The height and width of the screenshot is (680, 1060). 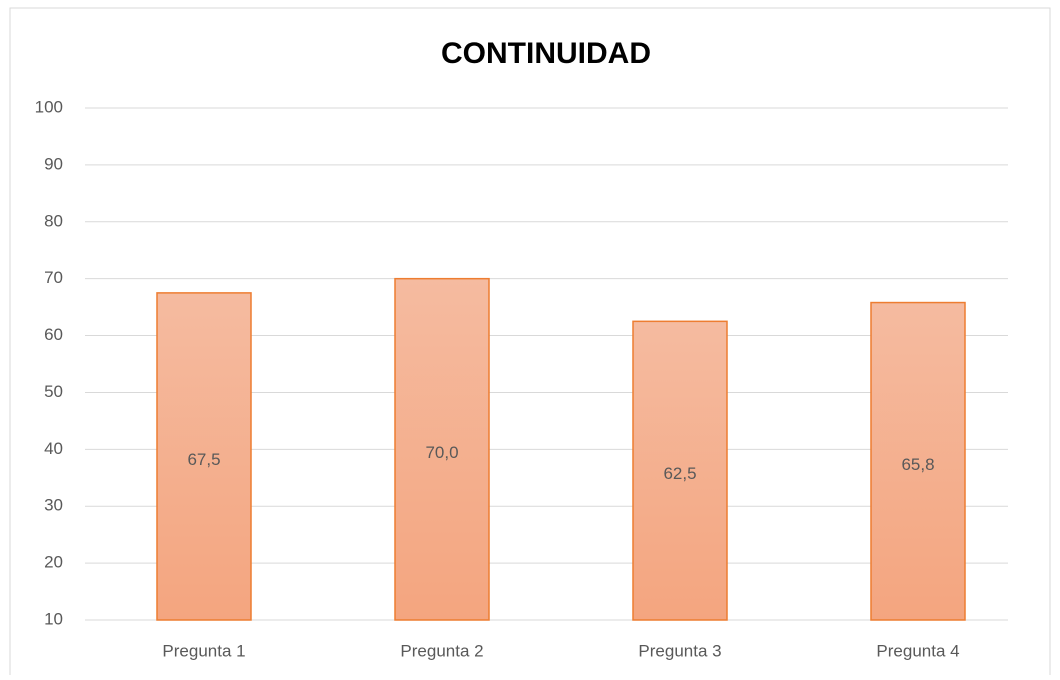 What do you see at coordinates (53, 562) in the screenshot?
I see `y-tick-label: 20` at bounding box center [53, 562].